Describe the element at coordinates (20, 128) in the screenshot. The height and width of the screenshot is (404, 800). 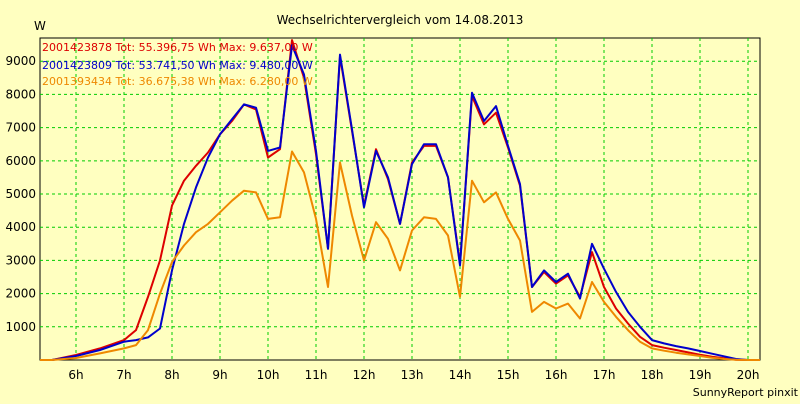
I see `y-tick-label: 7000` at that location.